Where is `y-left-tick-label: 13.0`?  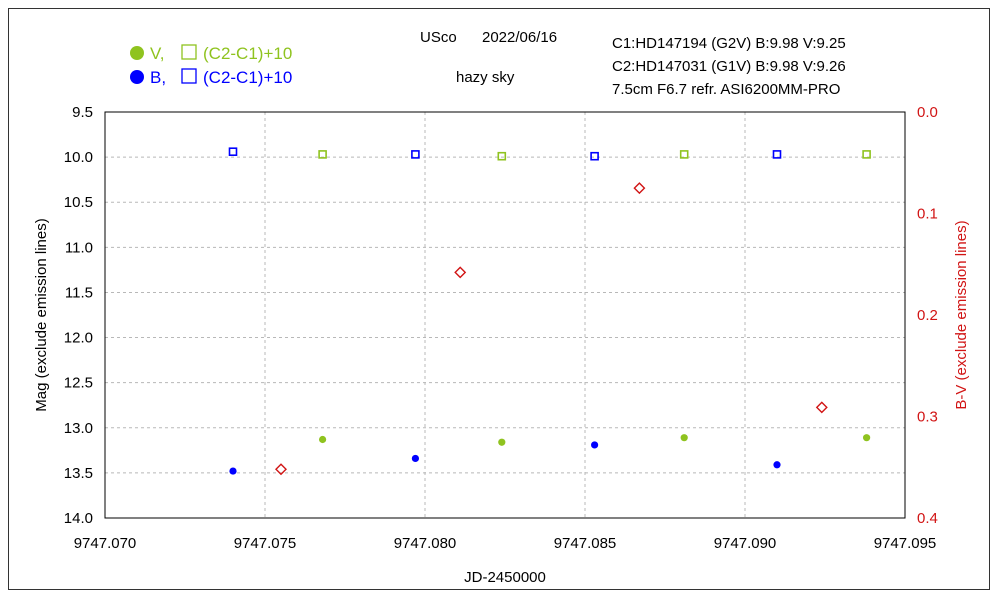 y-left-tick-label: 13.0 is located at coordinates (78, 428).